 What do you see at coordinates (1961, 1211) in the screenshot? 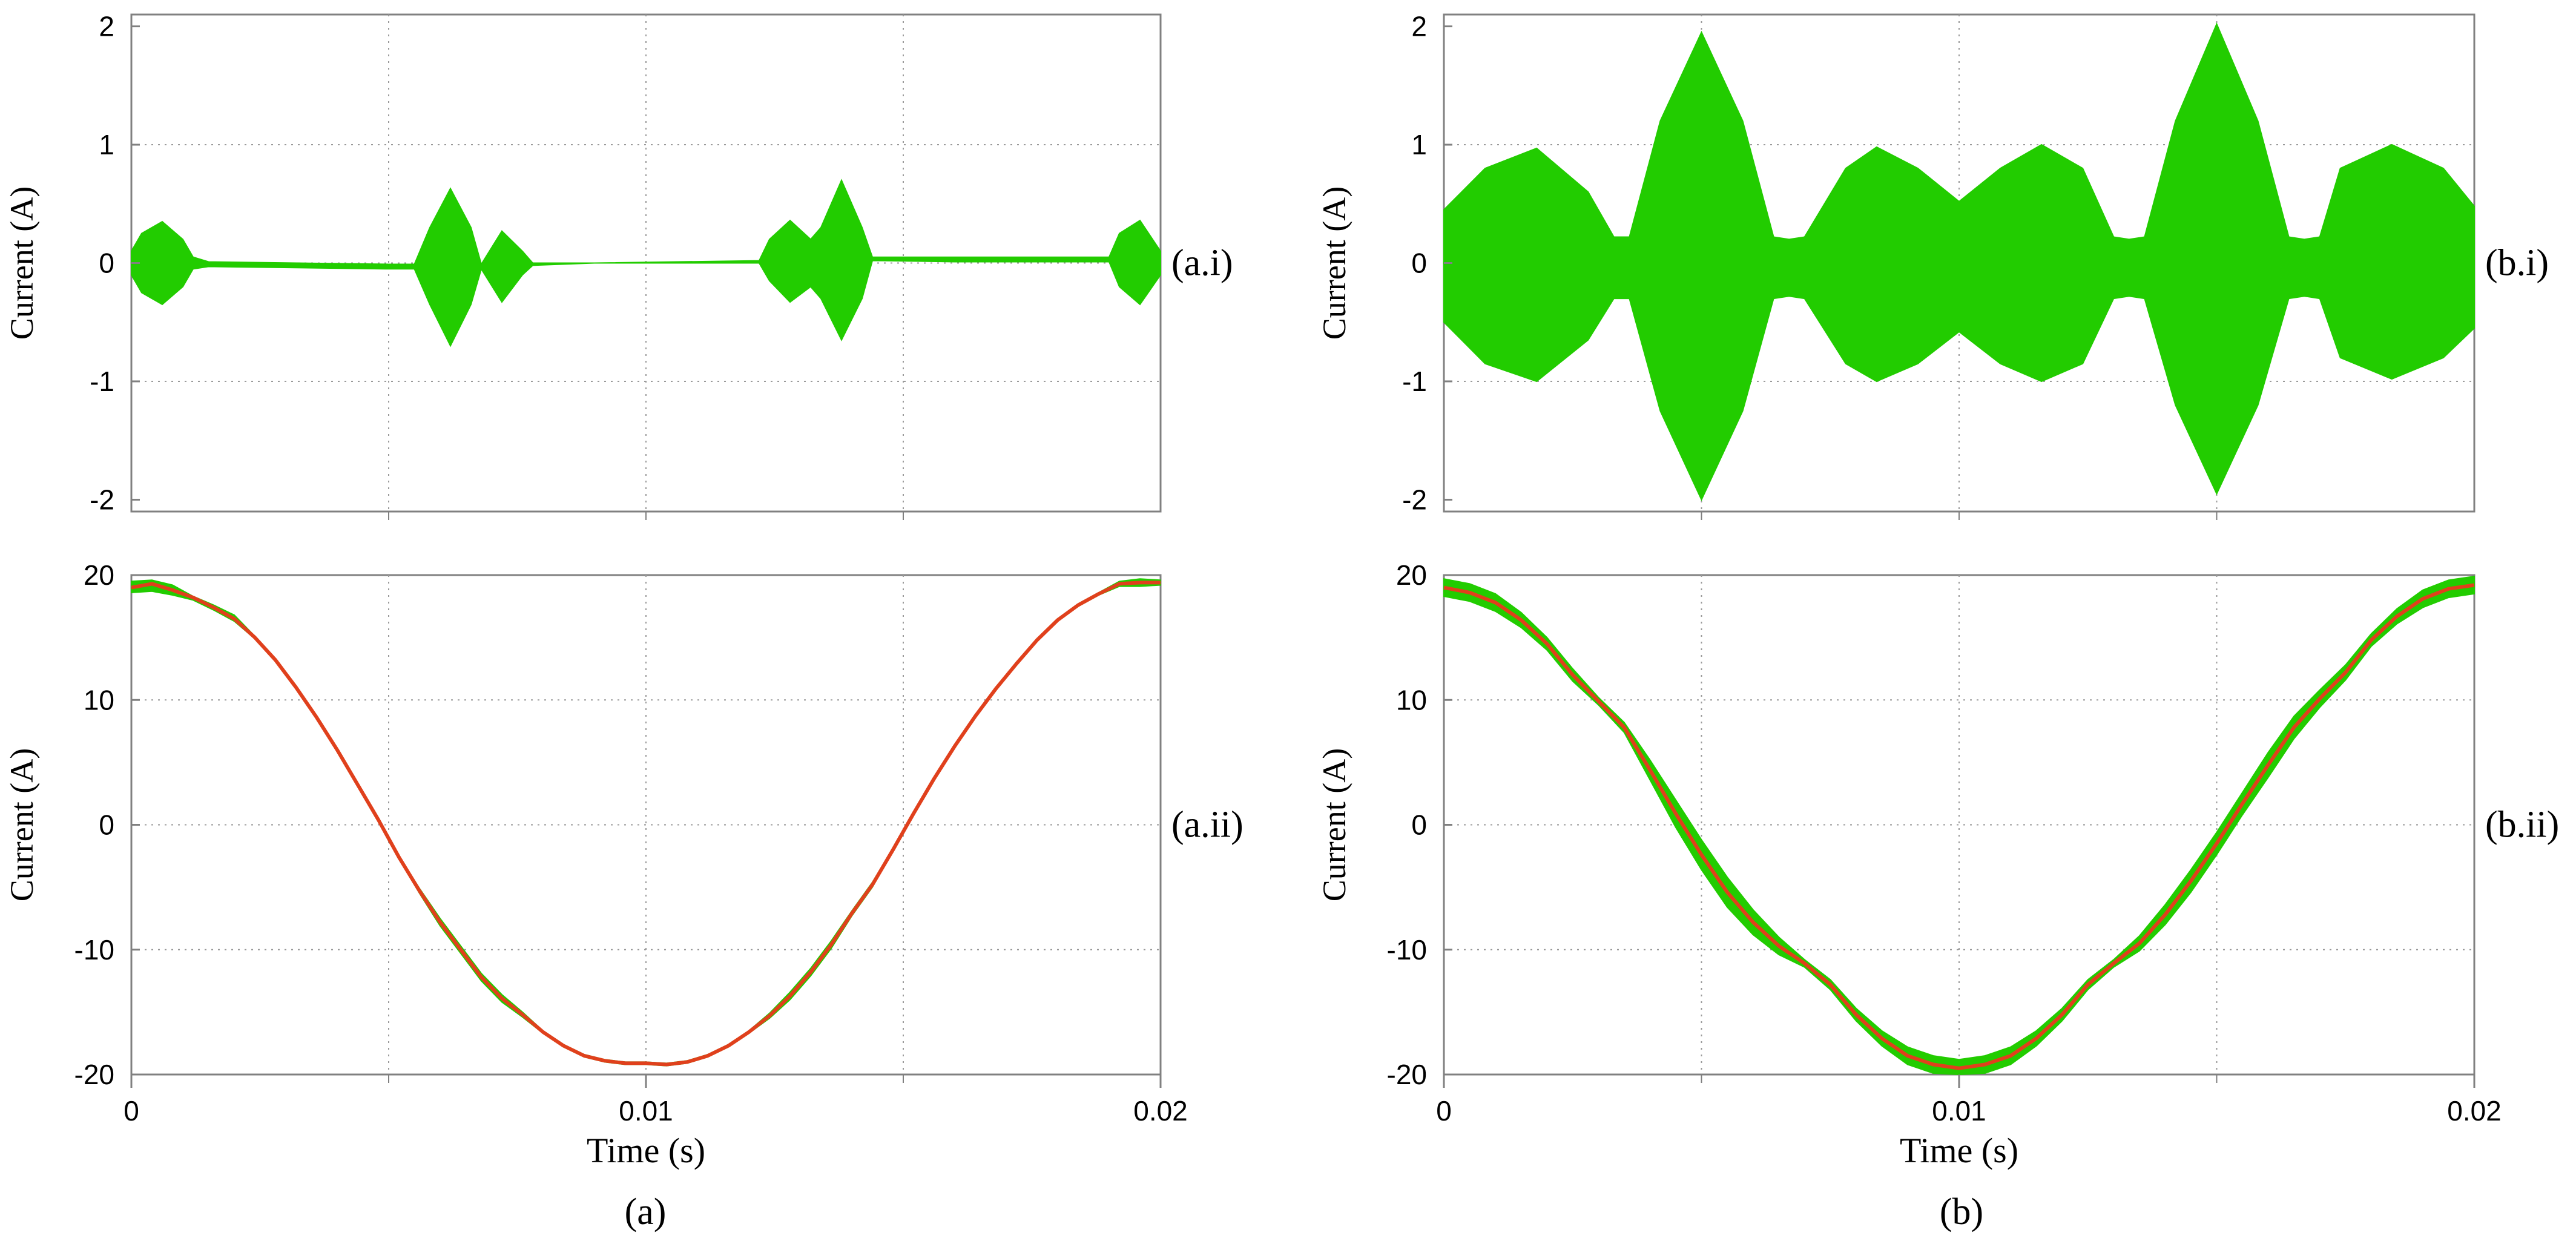
I see `caption-b: (b)` at bounding box center [1961, 1211].